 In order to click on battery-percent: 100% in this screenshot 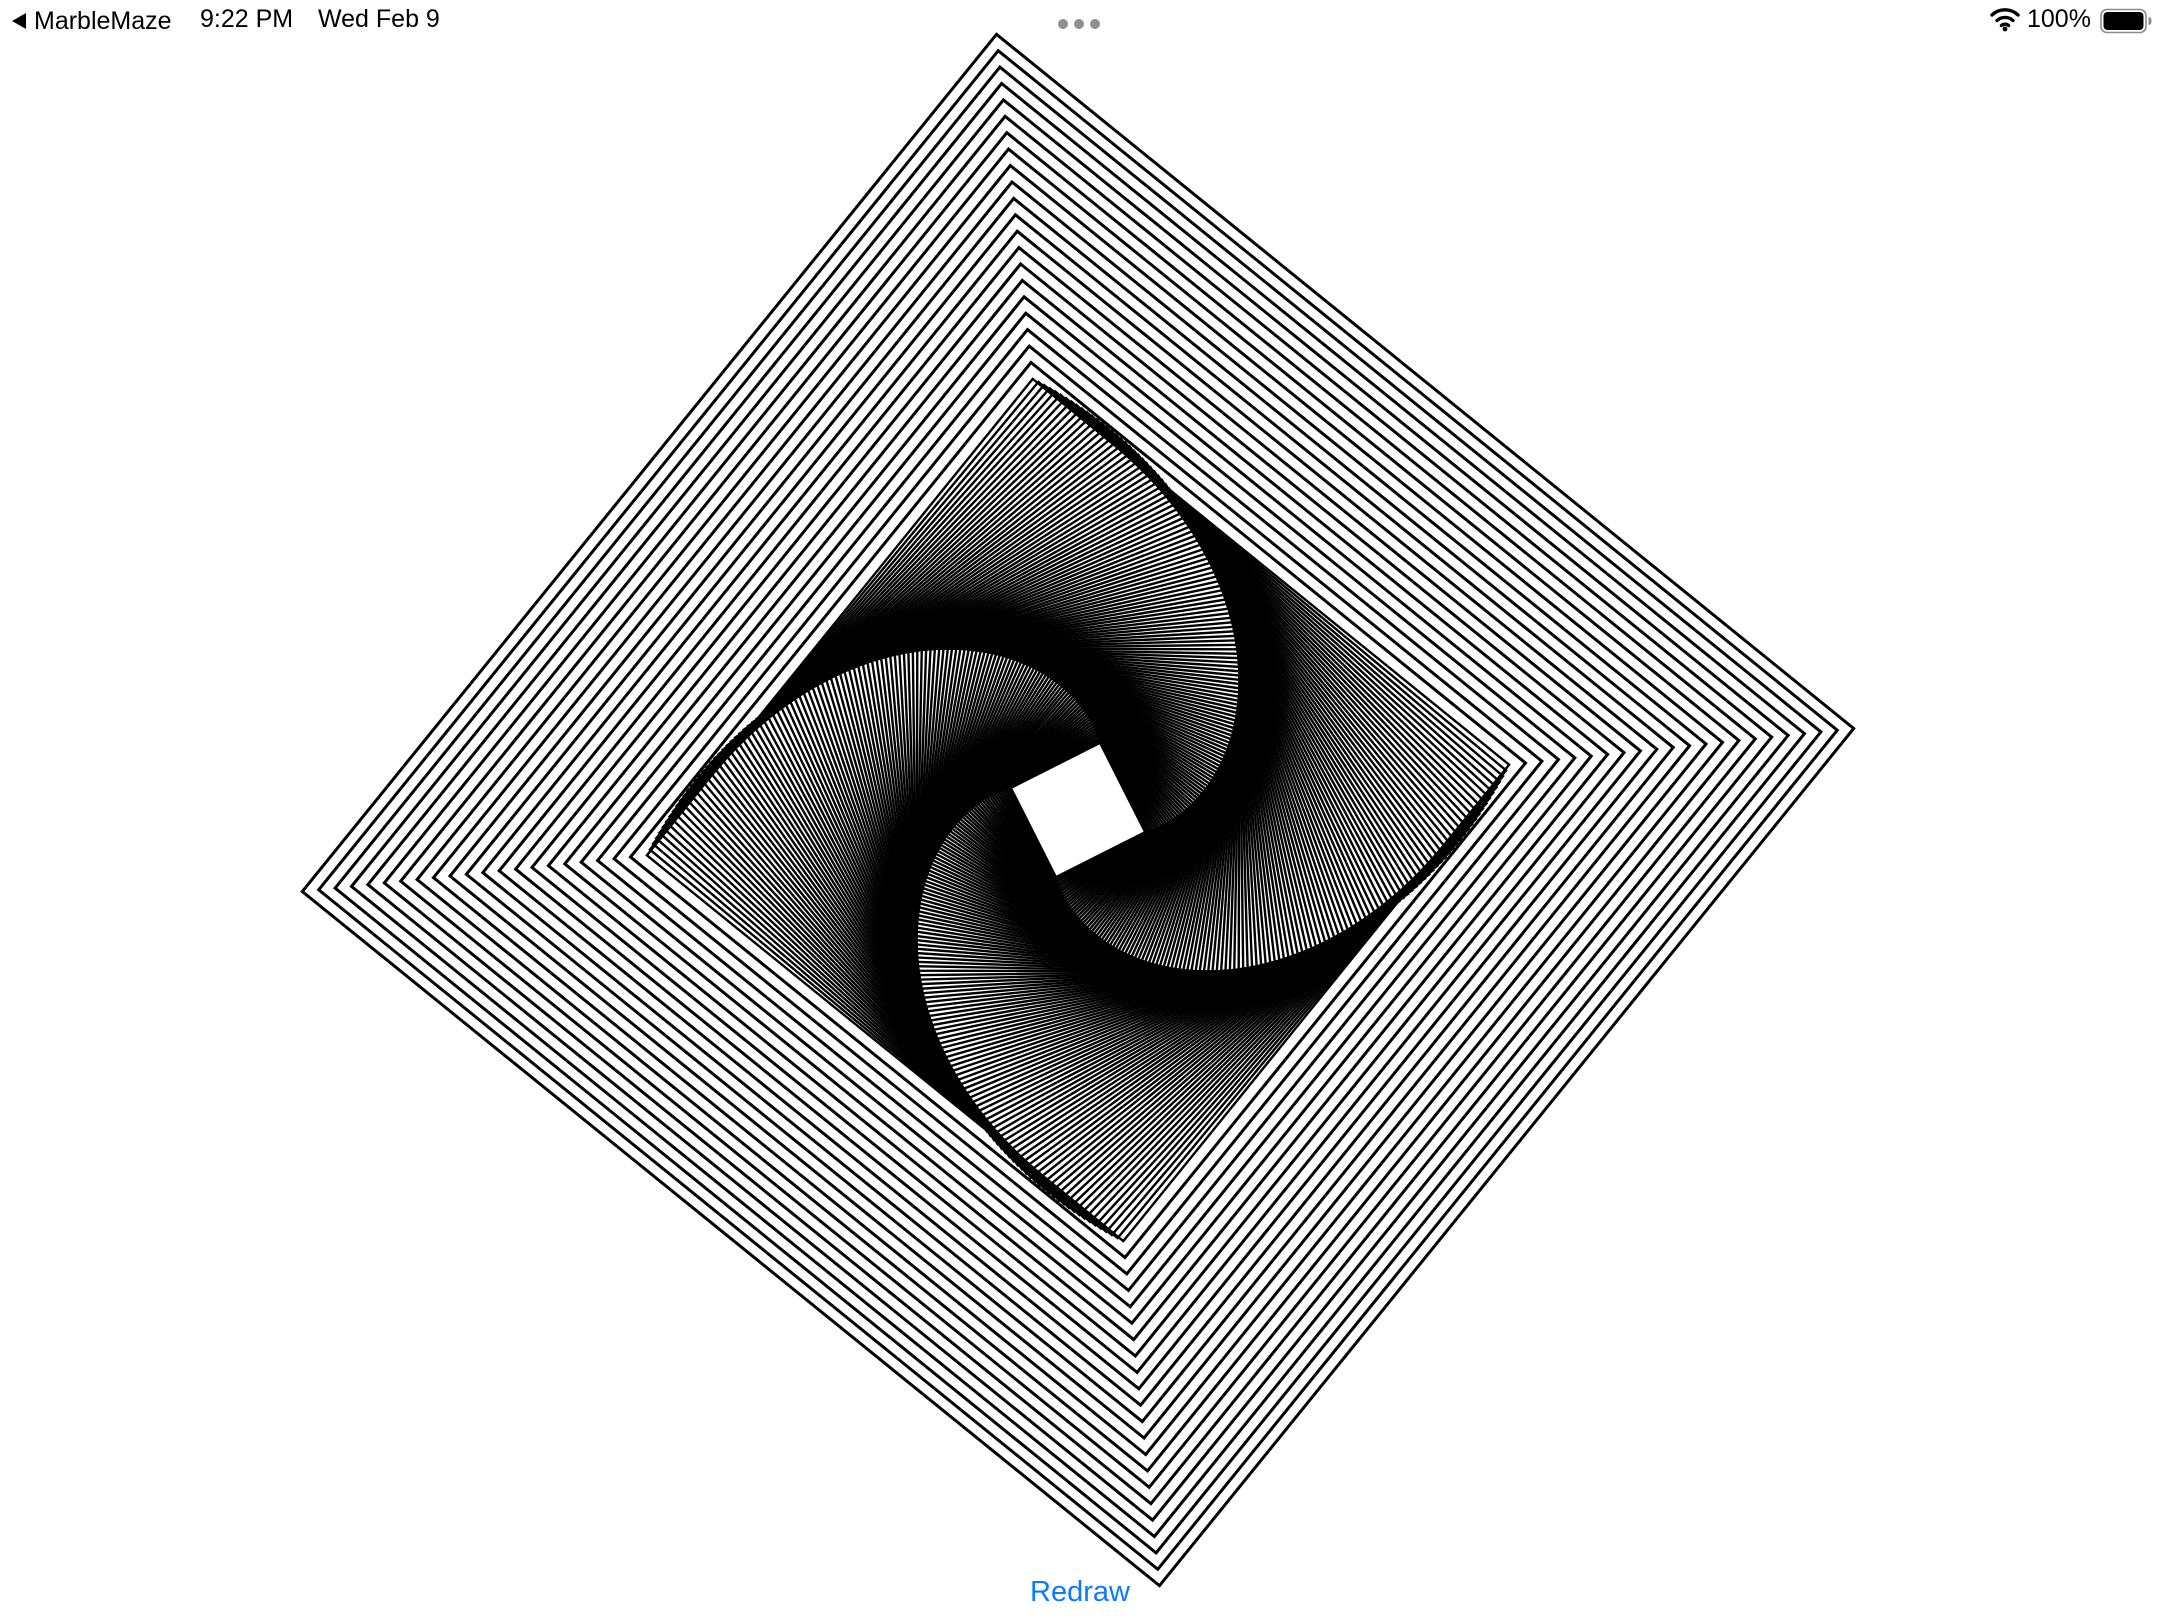, I will do `click(2059, 19)`.